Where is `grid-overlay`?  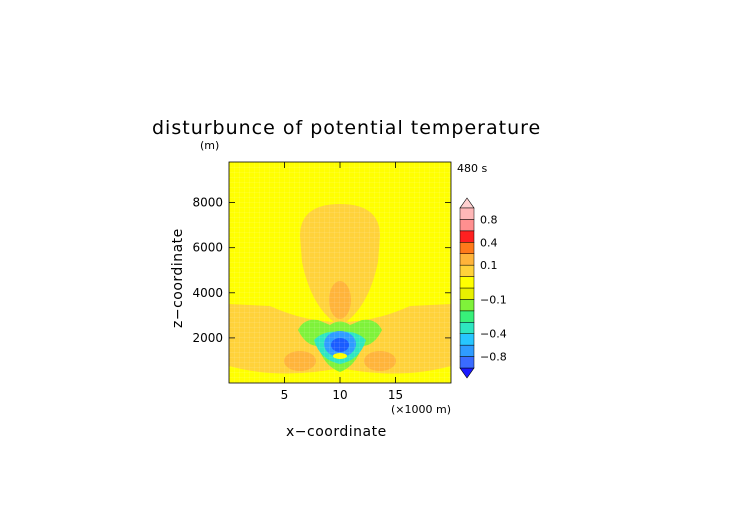
grid-overlay is located at coordinates (340, 272).